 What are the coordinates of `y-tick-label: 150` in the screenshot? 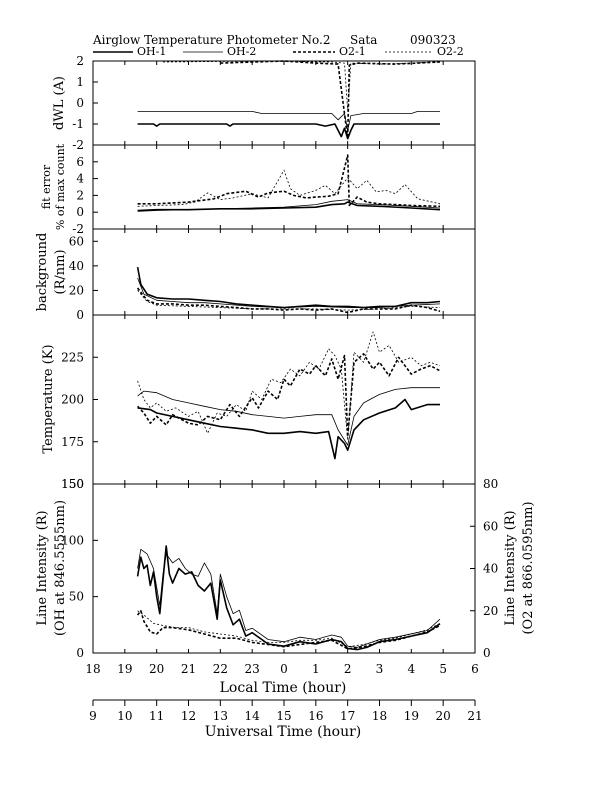 It's located at (72, 484).